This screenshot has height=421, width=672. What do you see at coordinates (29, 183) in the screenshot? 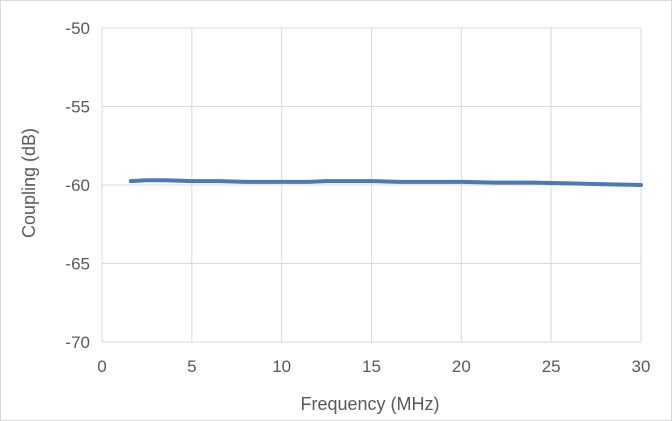
I see `y-axis-title: Coupling (dB)` at bounding box center [29, 183].